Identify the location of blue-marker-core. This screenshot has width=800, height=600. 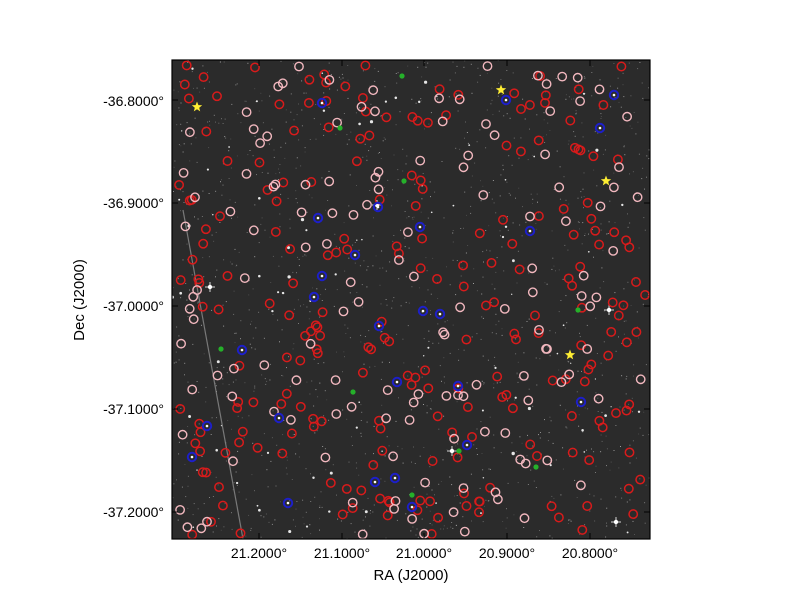
(397, 382).